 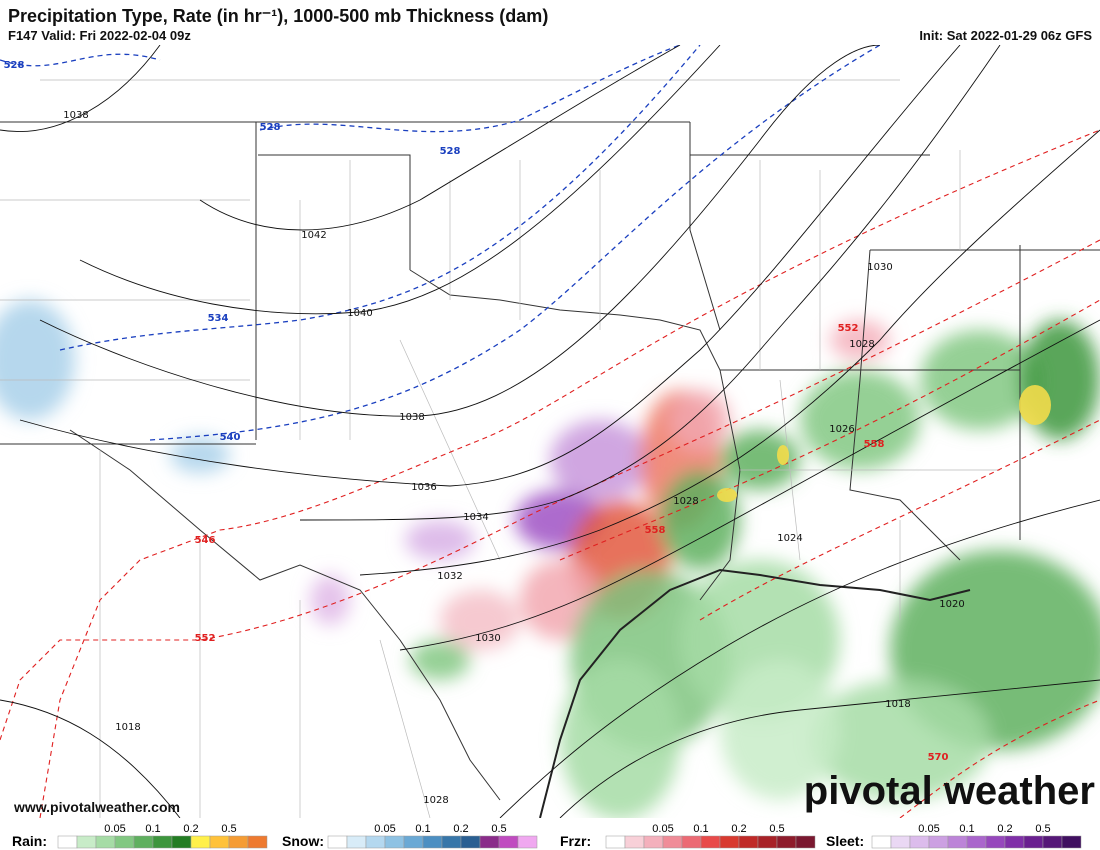 What do you see at coordinates (841, 429) in the screenshot?
I see `pressure-label: 1026` at bounding box center [841, 429].